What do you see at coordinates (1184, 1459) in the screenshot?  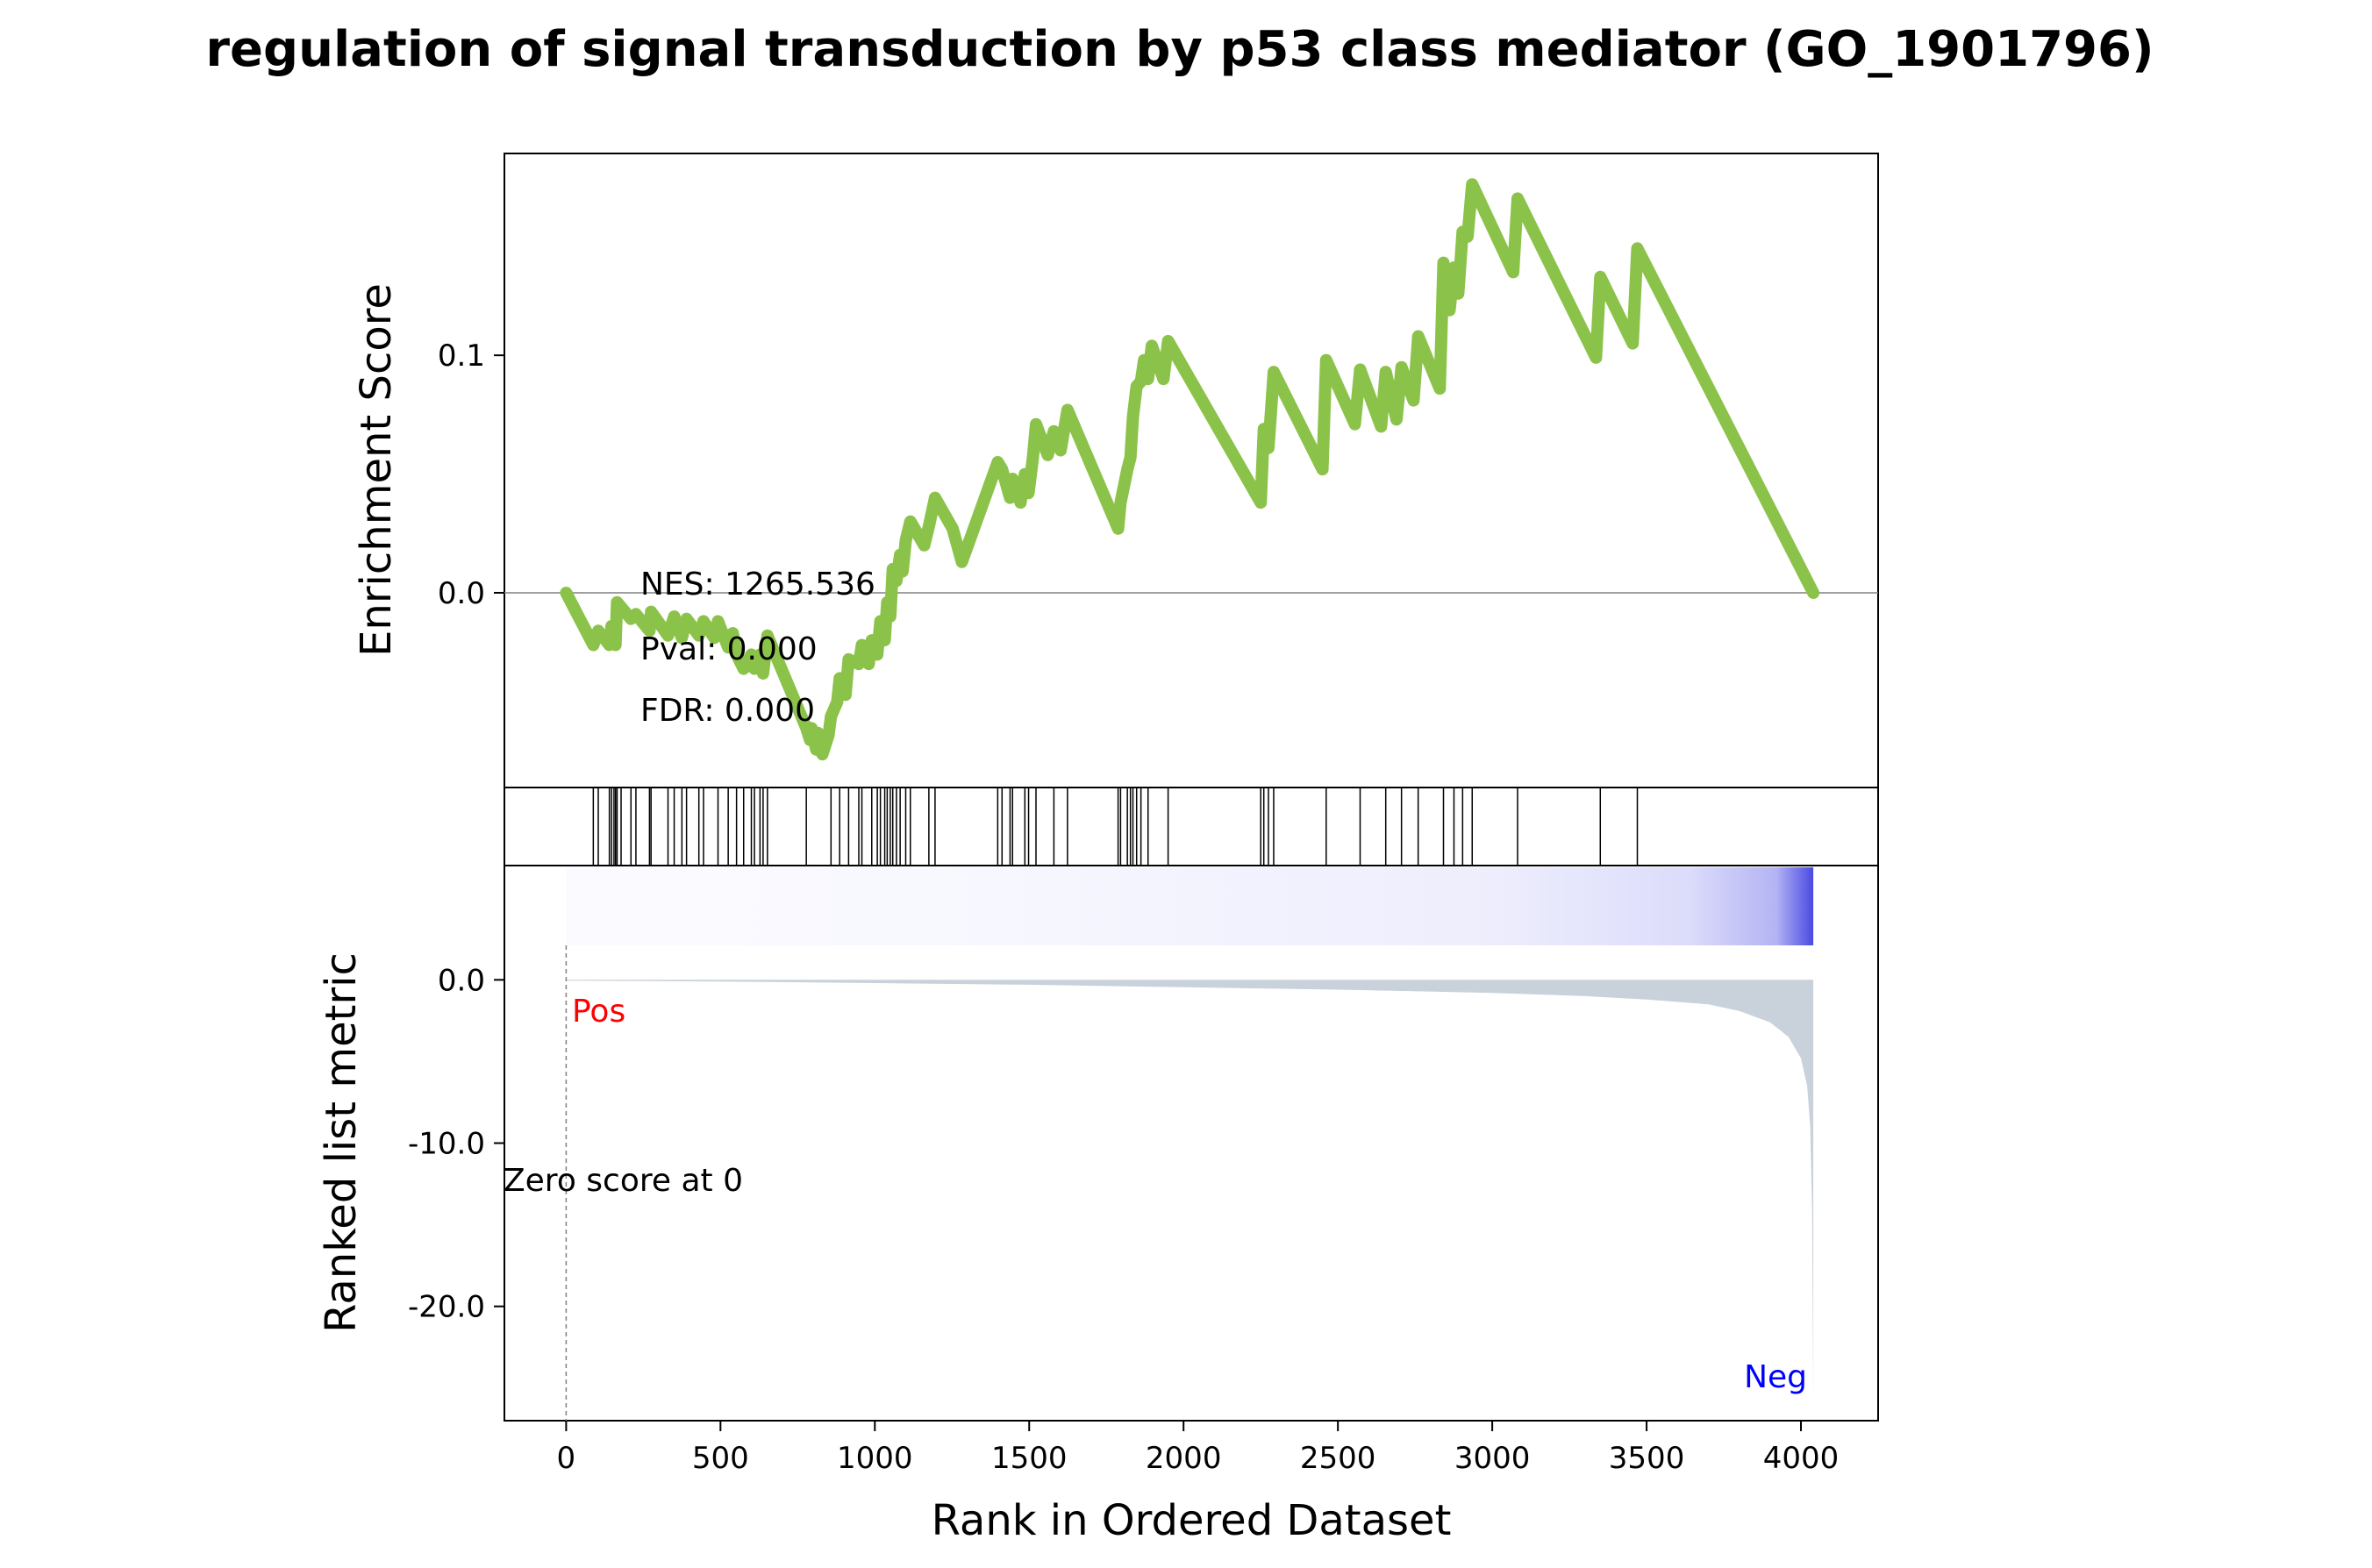 I see `x-tick-label: 2000` at bounding box center [1184, 1459].